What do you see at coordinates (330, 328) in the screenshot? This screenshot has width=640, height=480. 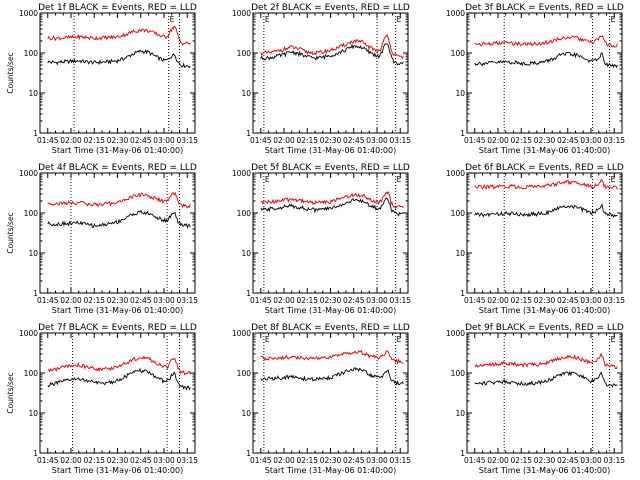 I see `panel-title: Det 8f BLACK = Events, RED = LLD` at bounding box center [330, 328].